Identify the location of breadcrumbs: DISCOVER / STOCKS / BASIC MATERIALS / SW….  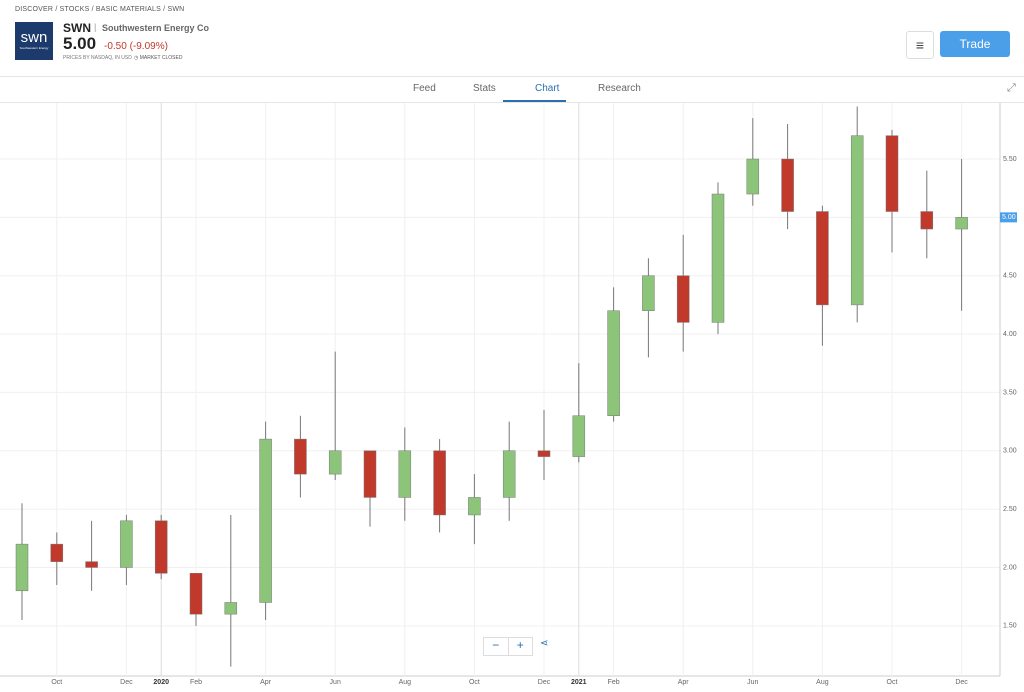
(100, 9).